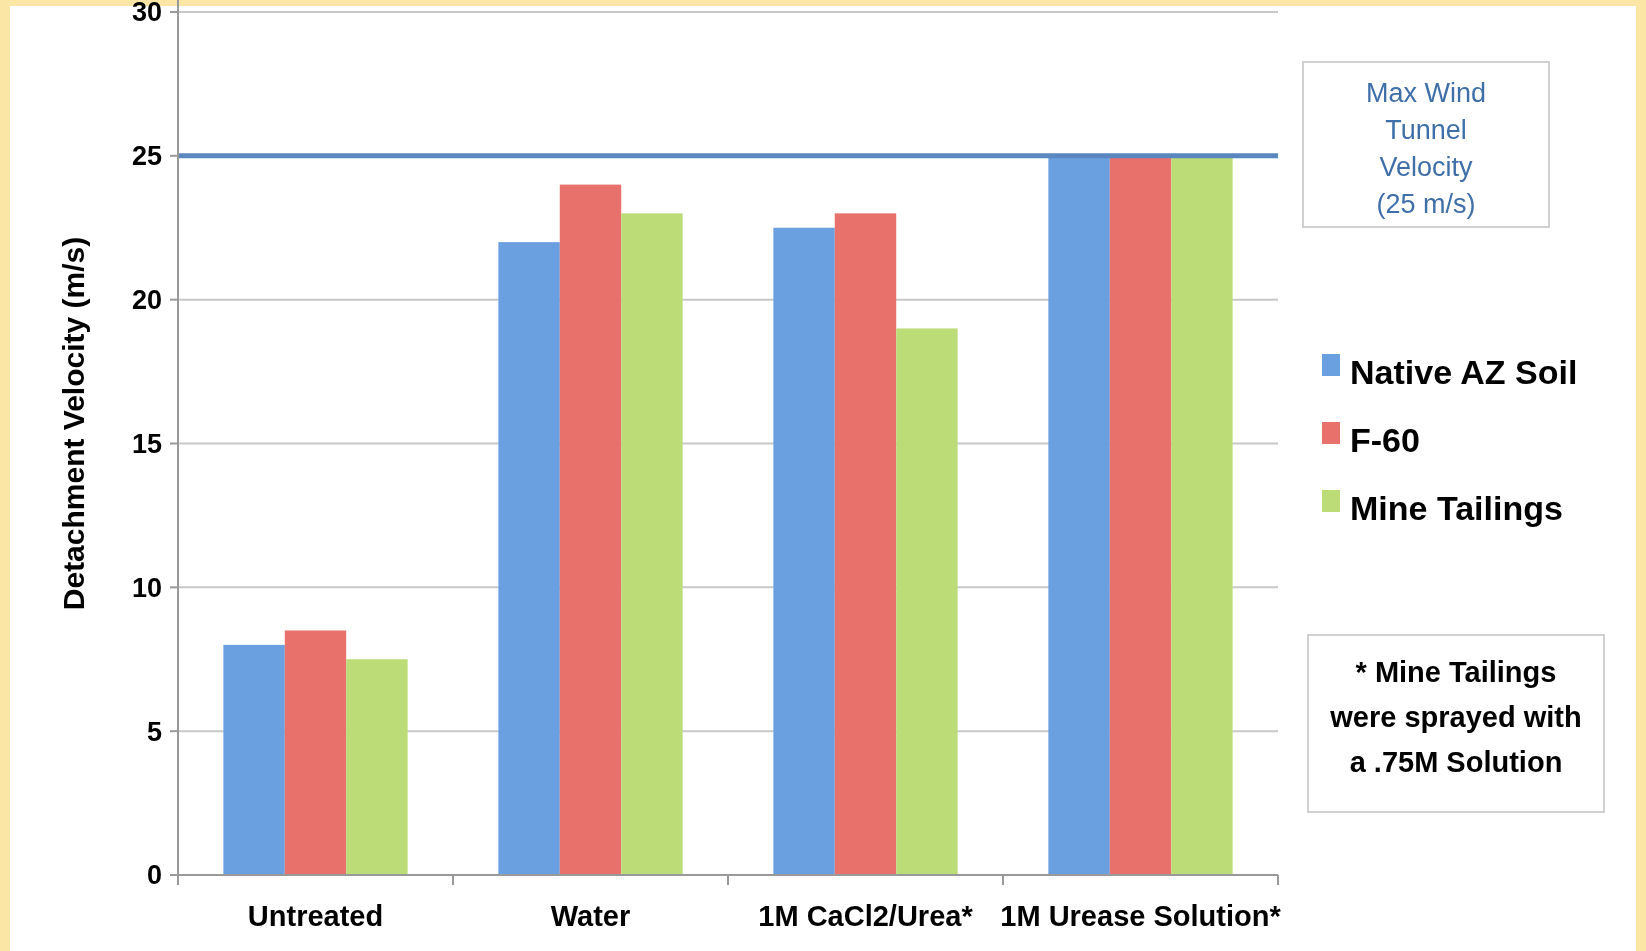 The image size is (1646, 951). I want to click on legend-label: Mine Tailings, so click(1456, 507).